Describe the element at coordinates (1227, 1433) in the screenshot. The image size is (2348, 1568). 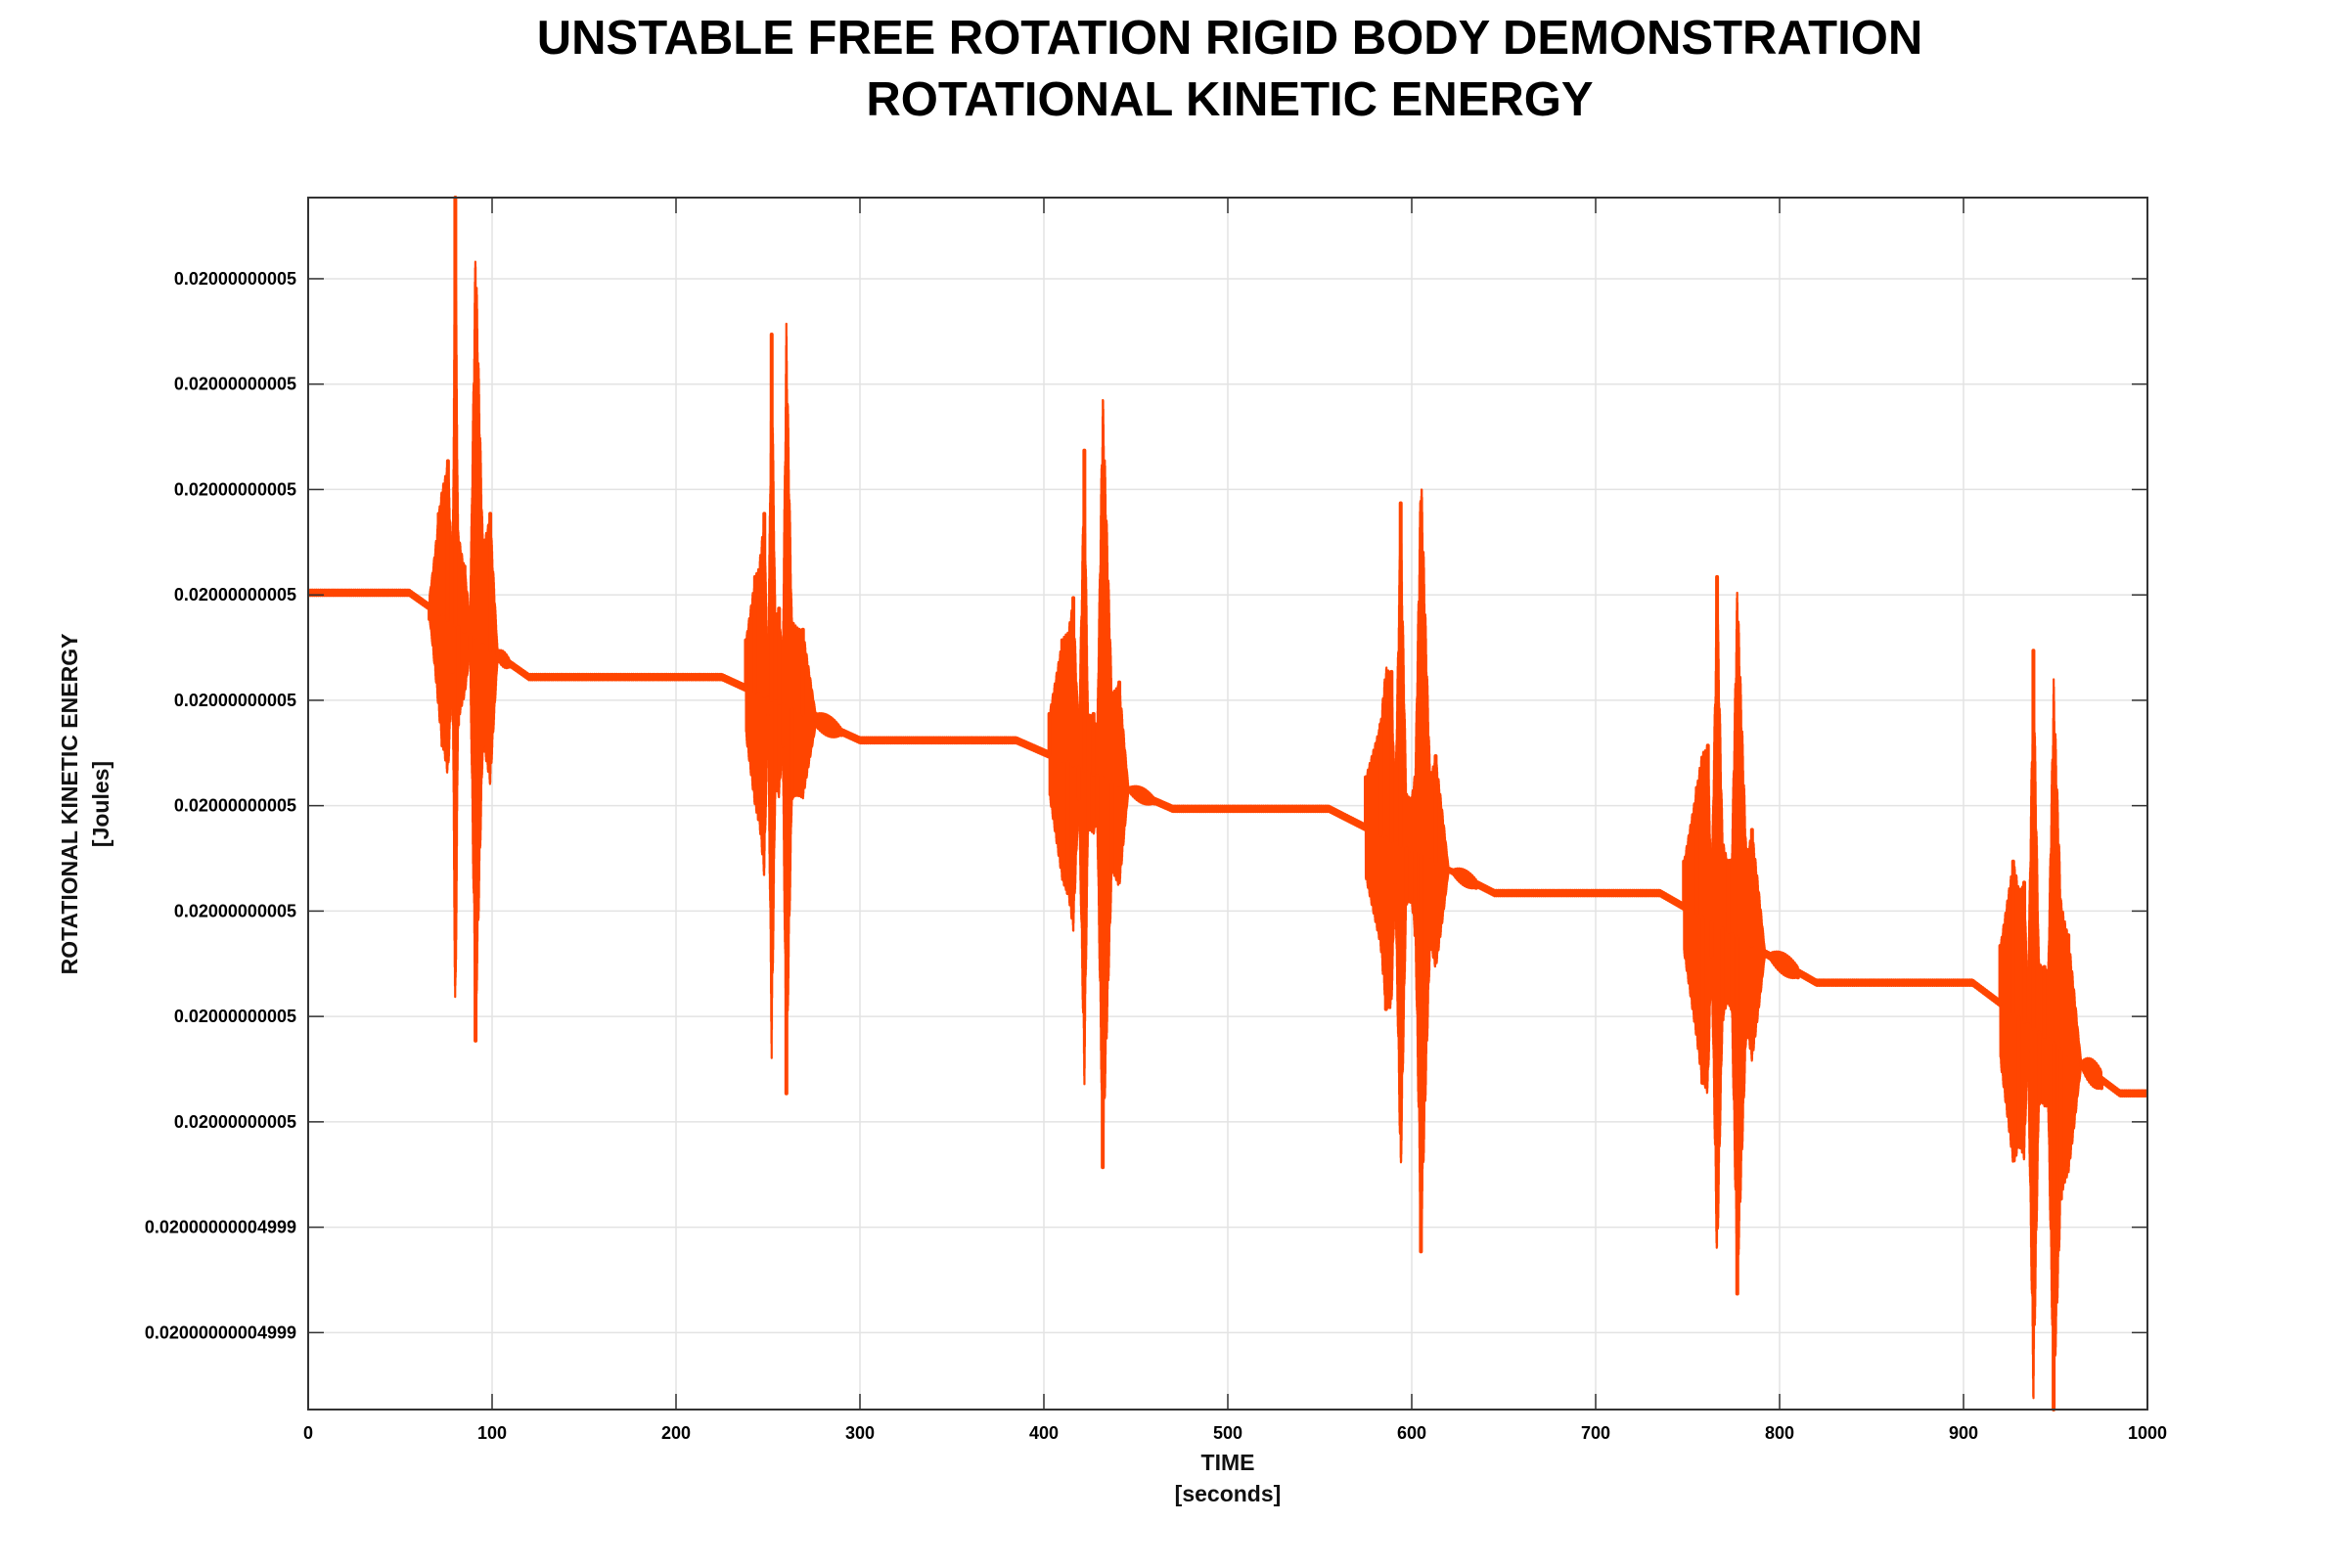
I see `x-tick-label: 500` at that location.